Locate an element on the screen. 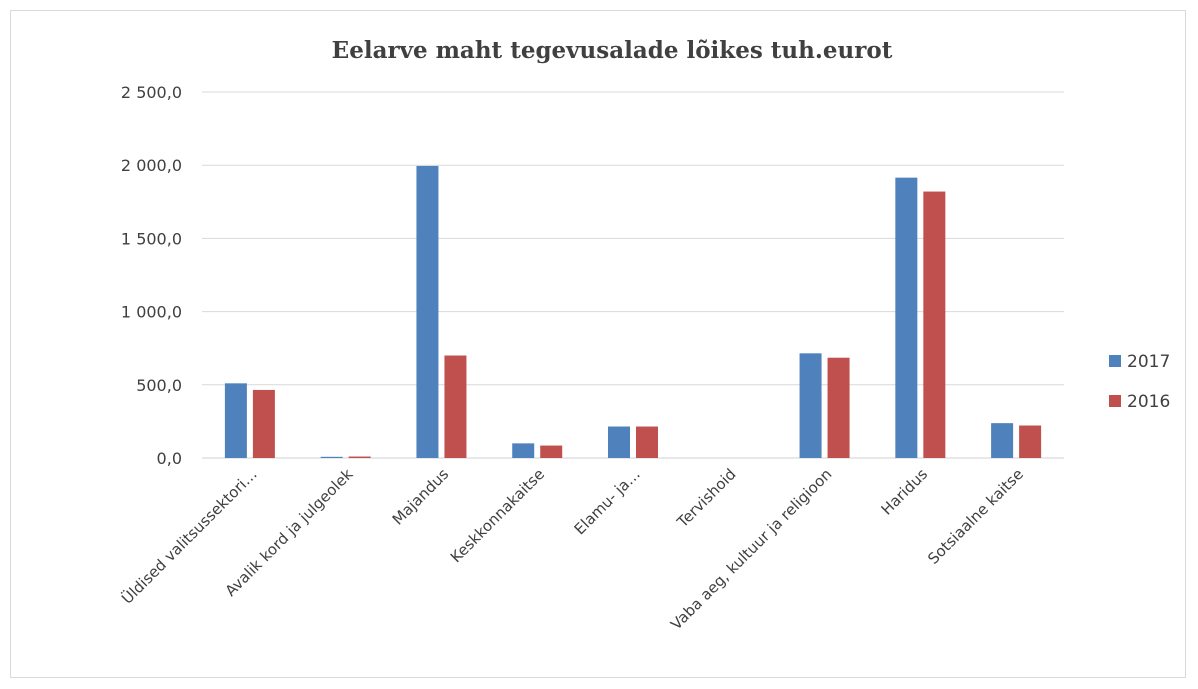 Image resolution: width=1198 pixels, height=689 pixels. x-tick-label: Haridus is located at coordinates (905, 492).